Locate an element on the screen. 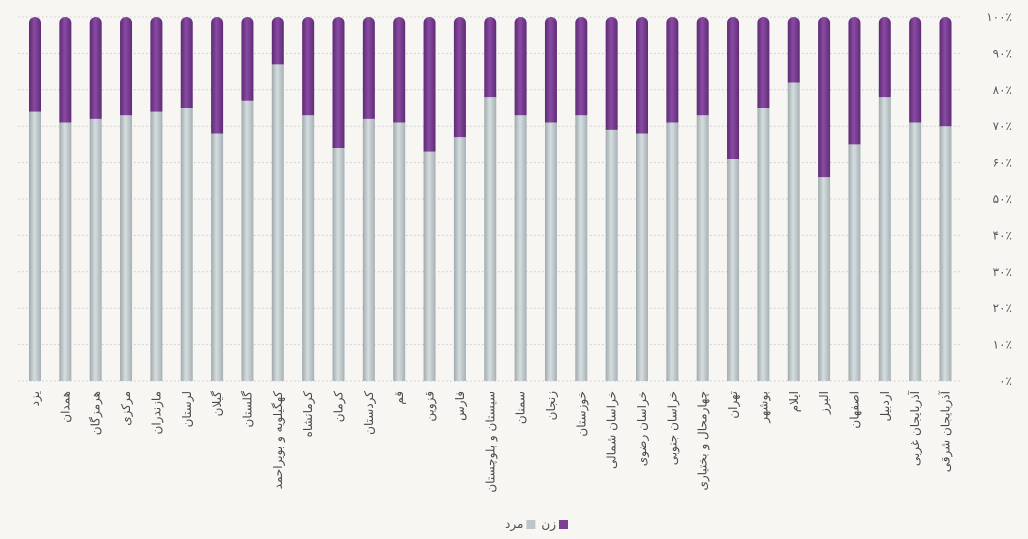  x-tick-label: خراسان شمالی is located at coordinates (612, 430).